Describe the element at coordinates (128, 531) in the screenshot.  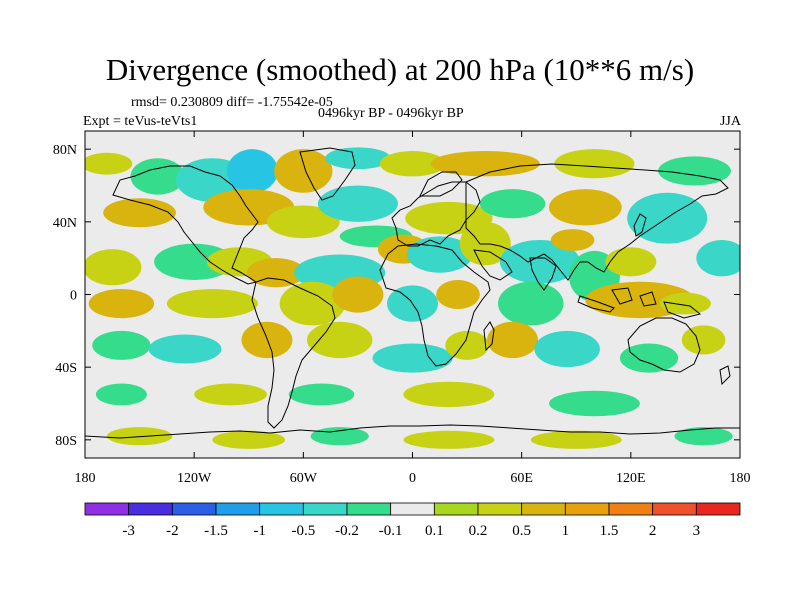
I see `colorbar-label: -3` at that location.